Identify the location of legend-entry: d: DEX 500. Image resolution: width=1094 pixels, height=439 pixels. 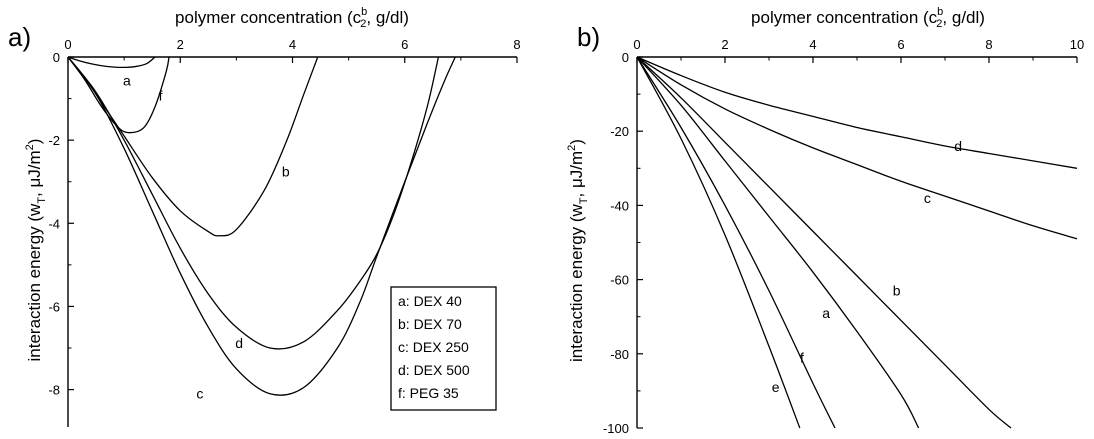
(434, 370).